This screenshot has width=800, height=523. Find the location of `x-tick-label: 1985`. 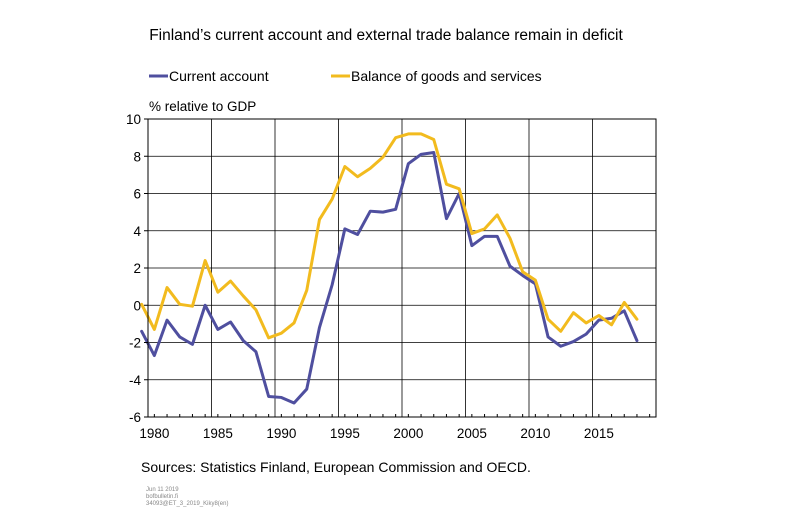

x-tick-label: 1985 is located at coordinates (218, 433).